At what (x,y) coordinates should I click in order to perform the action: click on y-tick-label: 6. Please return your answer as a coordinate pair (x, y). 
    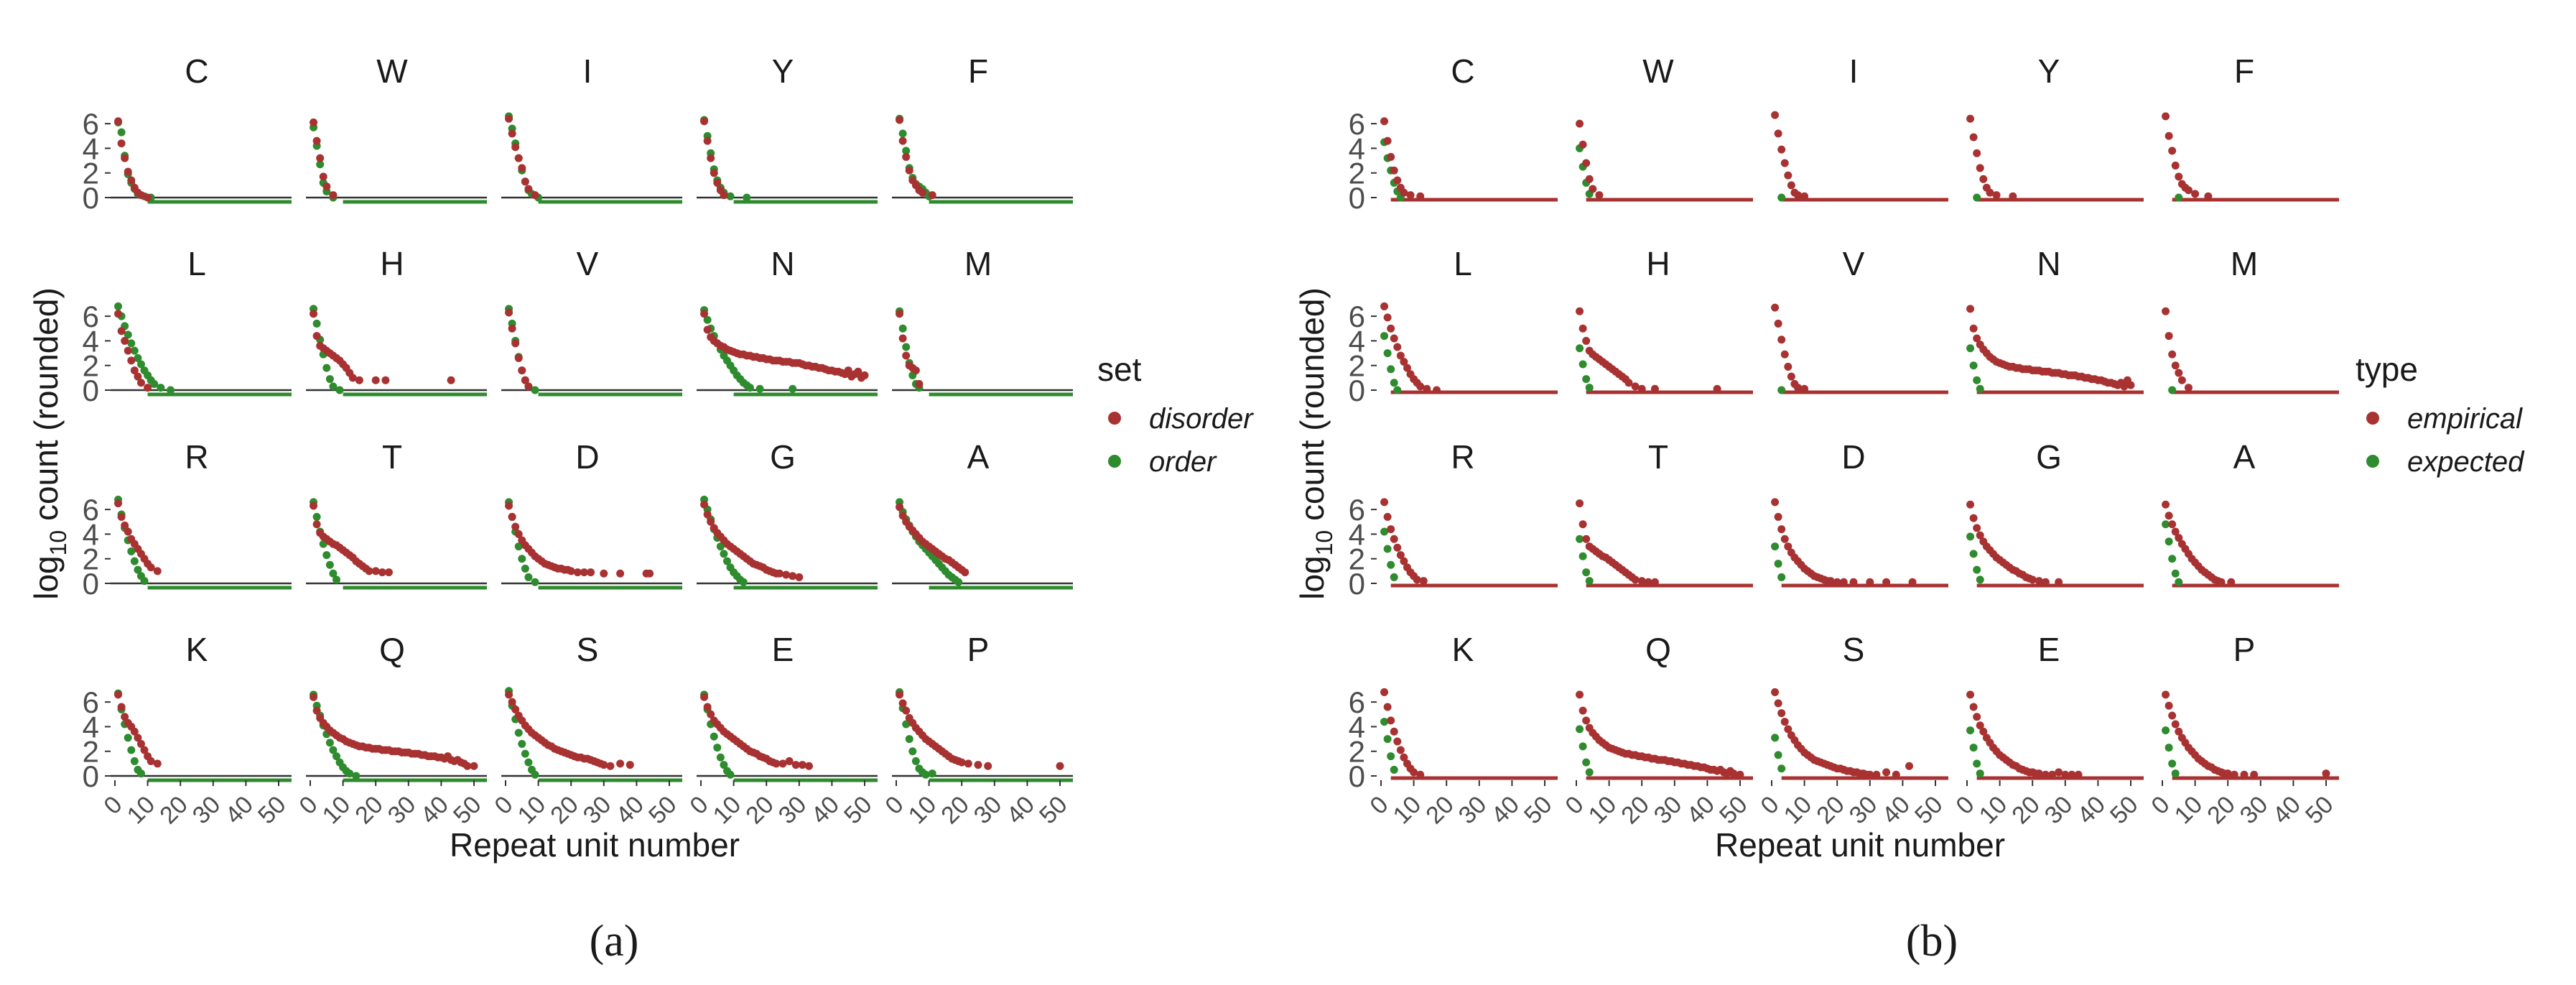
    Looking at the image, I should click on (1357, 702).